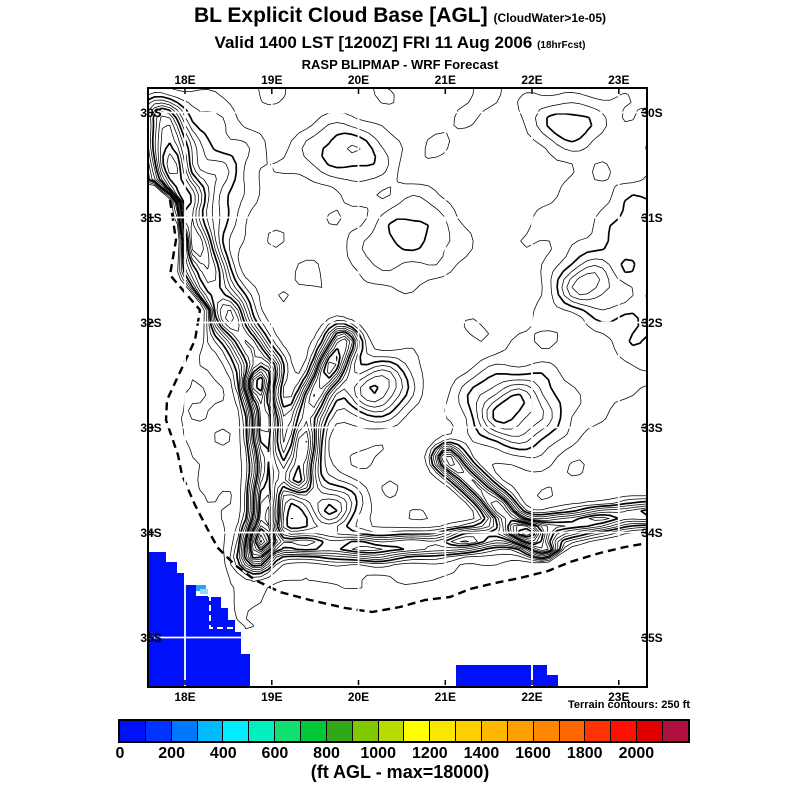 The image size is (800, 800). What do you see at coordinates (326, 753) in the screenshot?
I see `colorbar-tick-800: 800` at bounding box center [326, 753].